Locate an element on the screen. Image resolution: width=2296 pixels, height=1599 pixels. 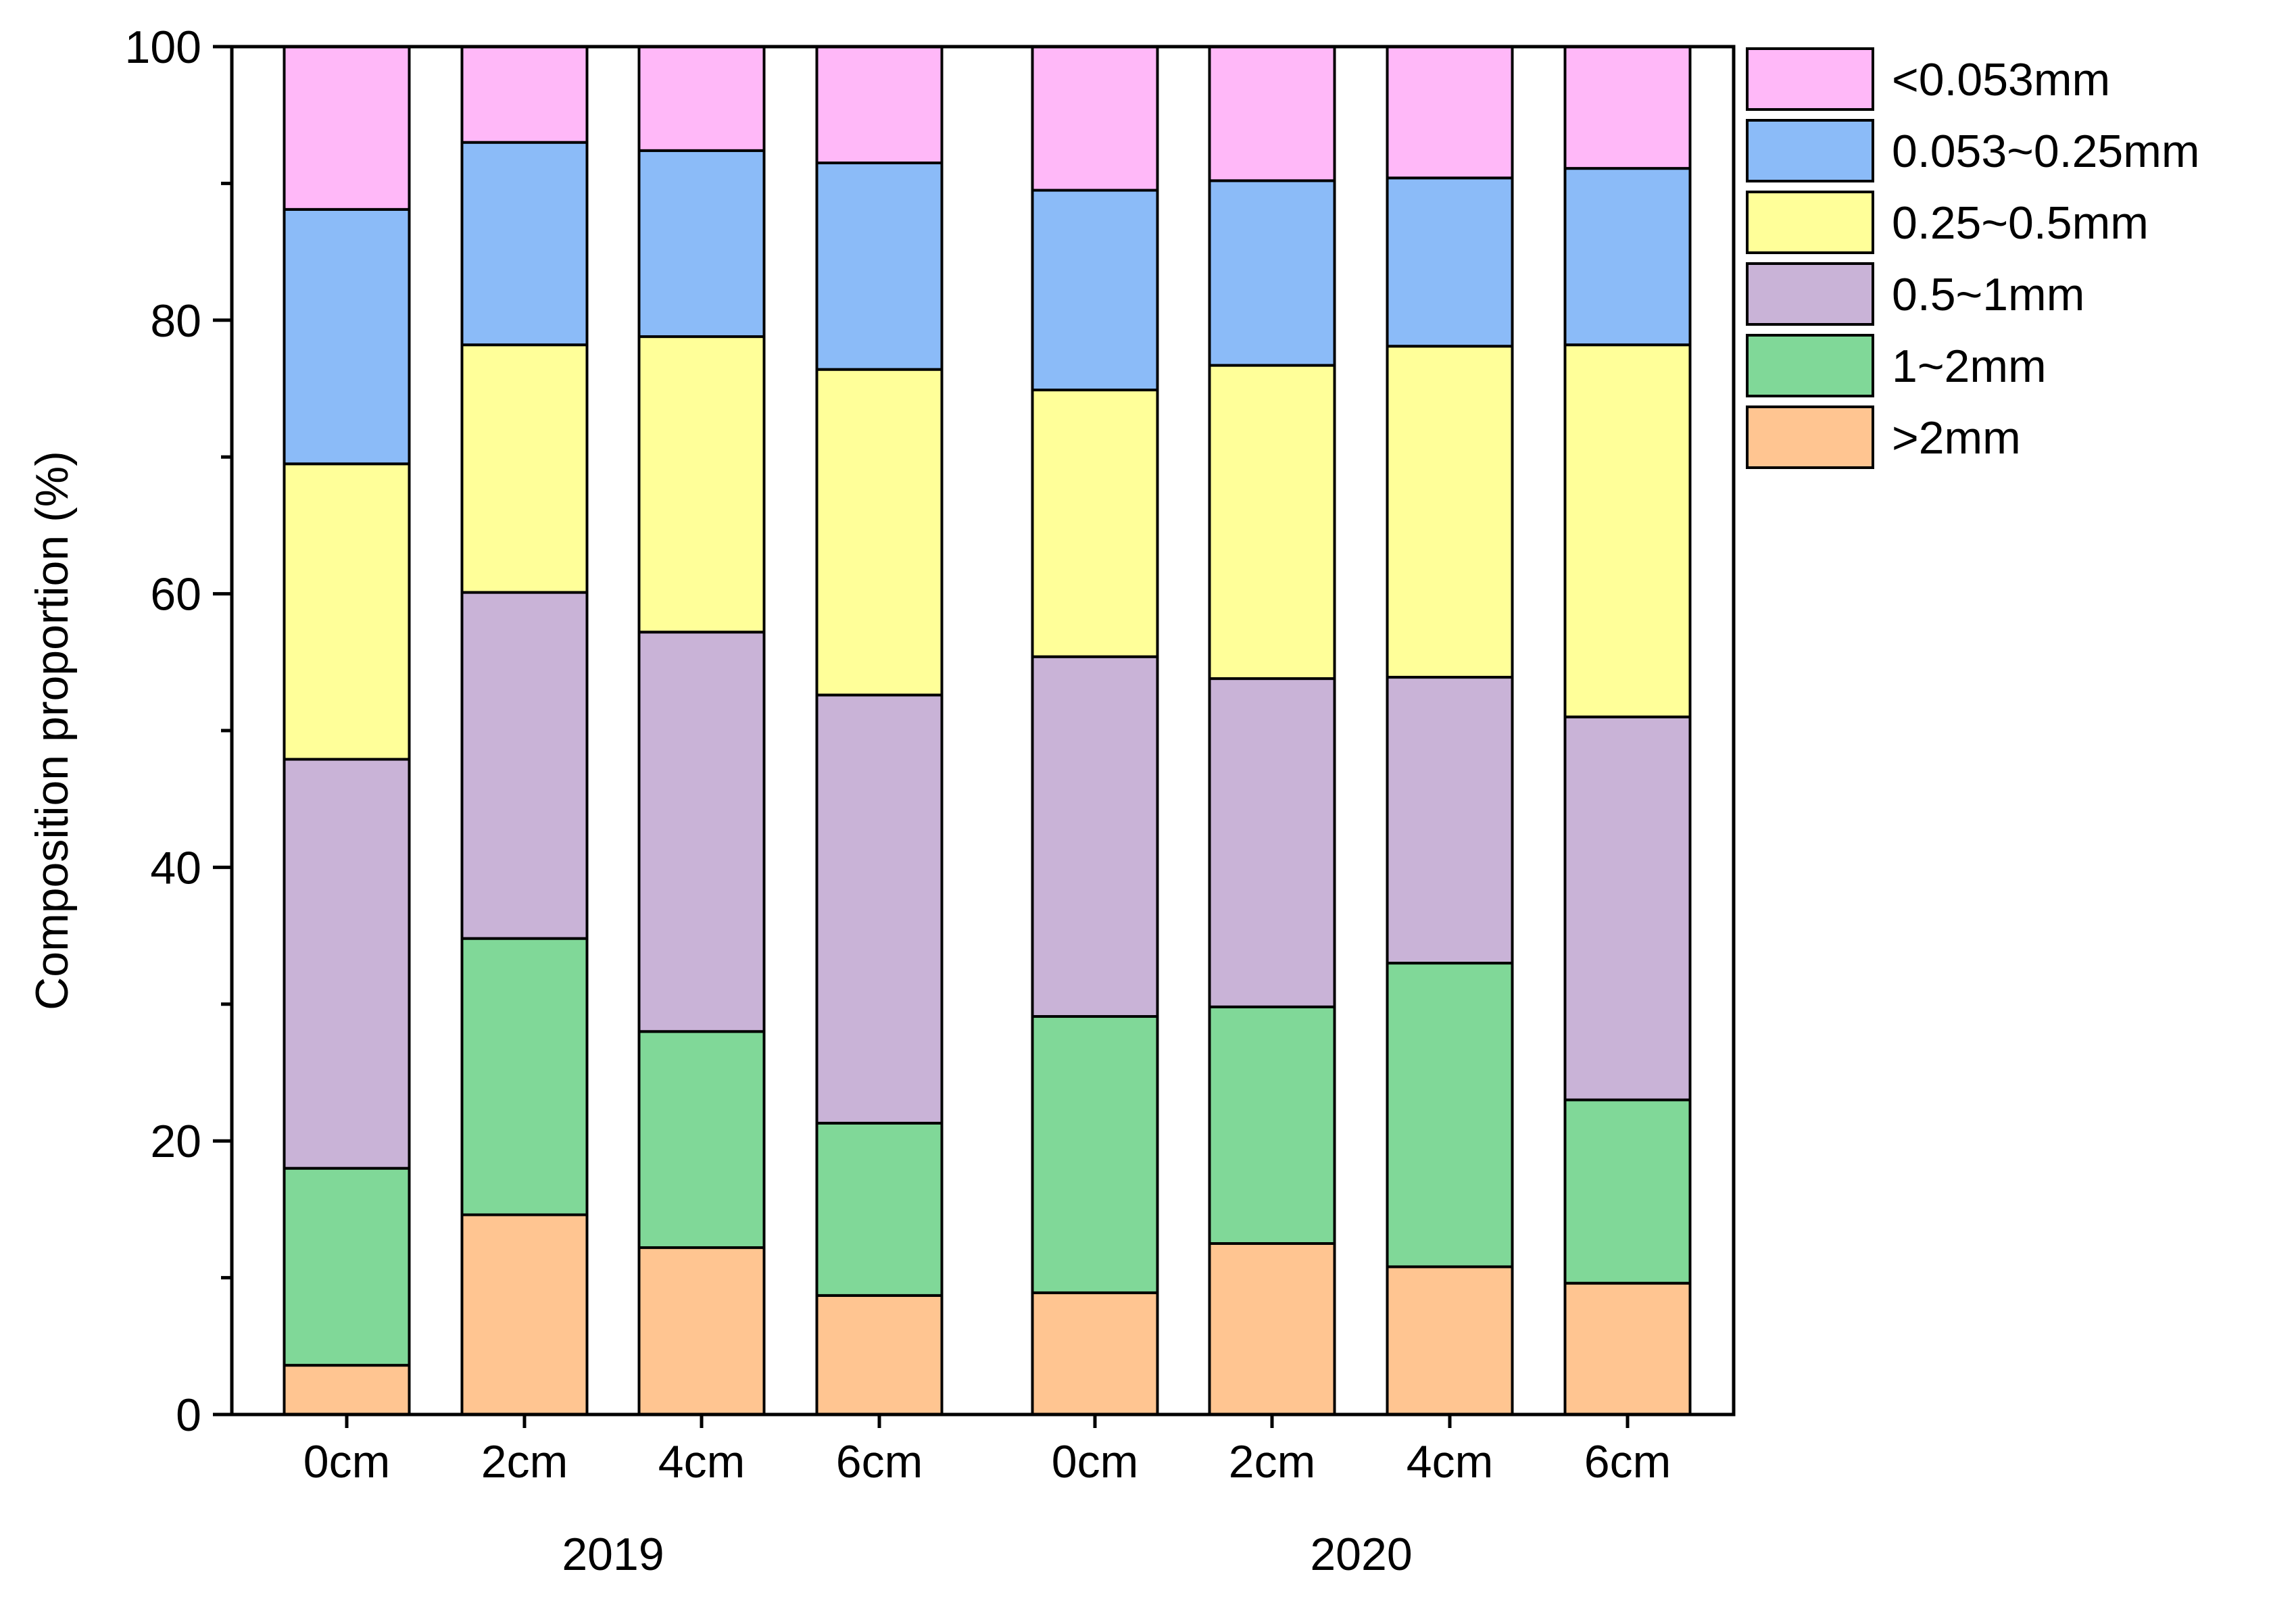
group-label: 2020 is located at coordinates (1361, 1555).